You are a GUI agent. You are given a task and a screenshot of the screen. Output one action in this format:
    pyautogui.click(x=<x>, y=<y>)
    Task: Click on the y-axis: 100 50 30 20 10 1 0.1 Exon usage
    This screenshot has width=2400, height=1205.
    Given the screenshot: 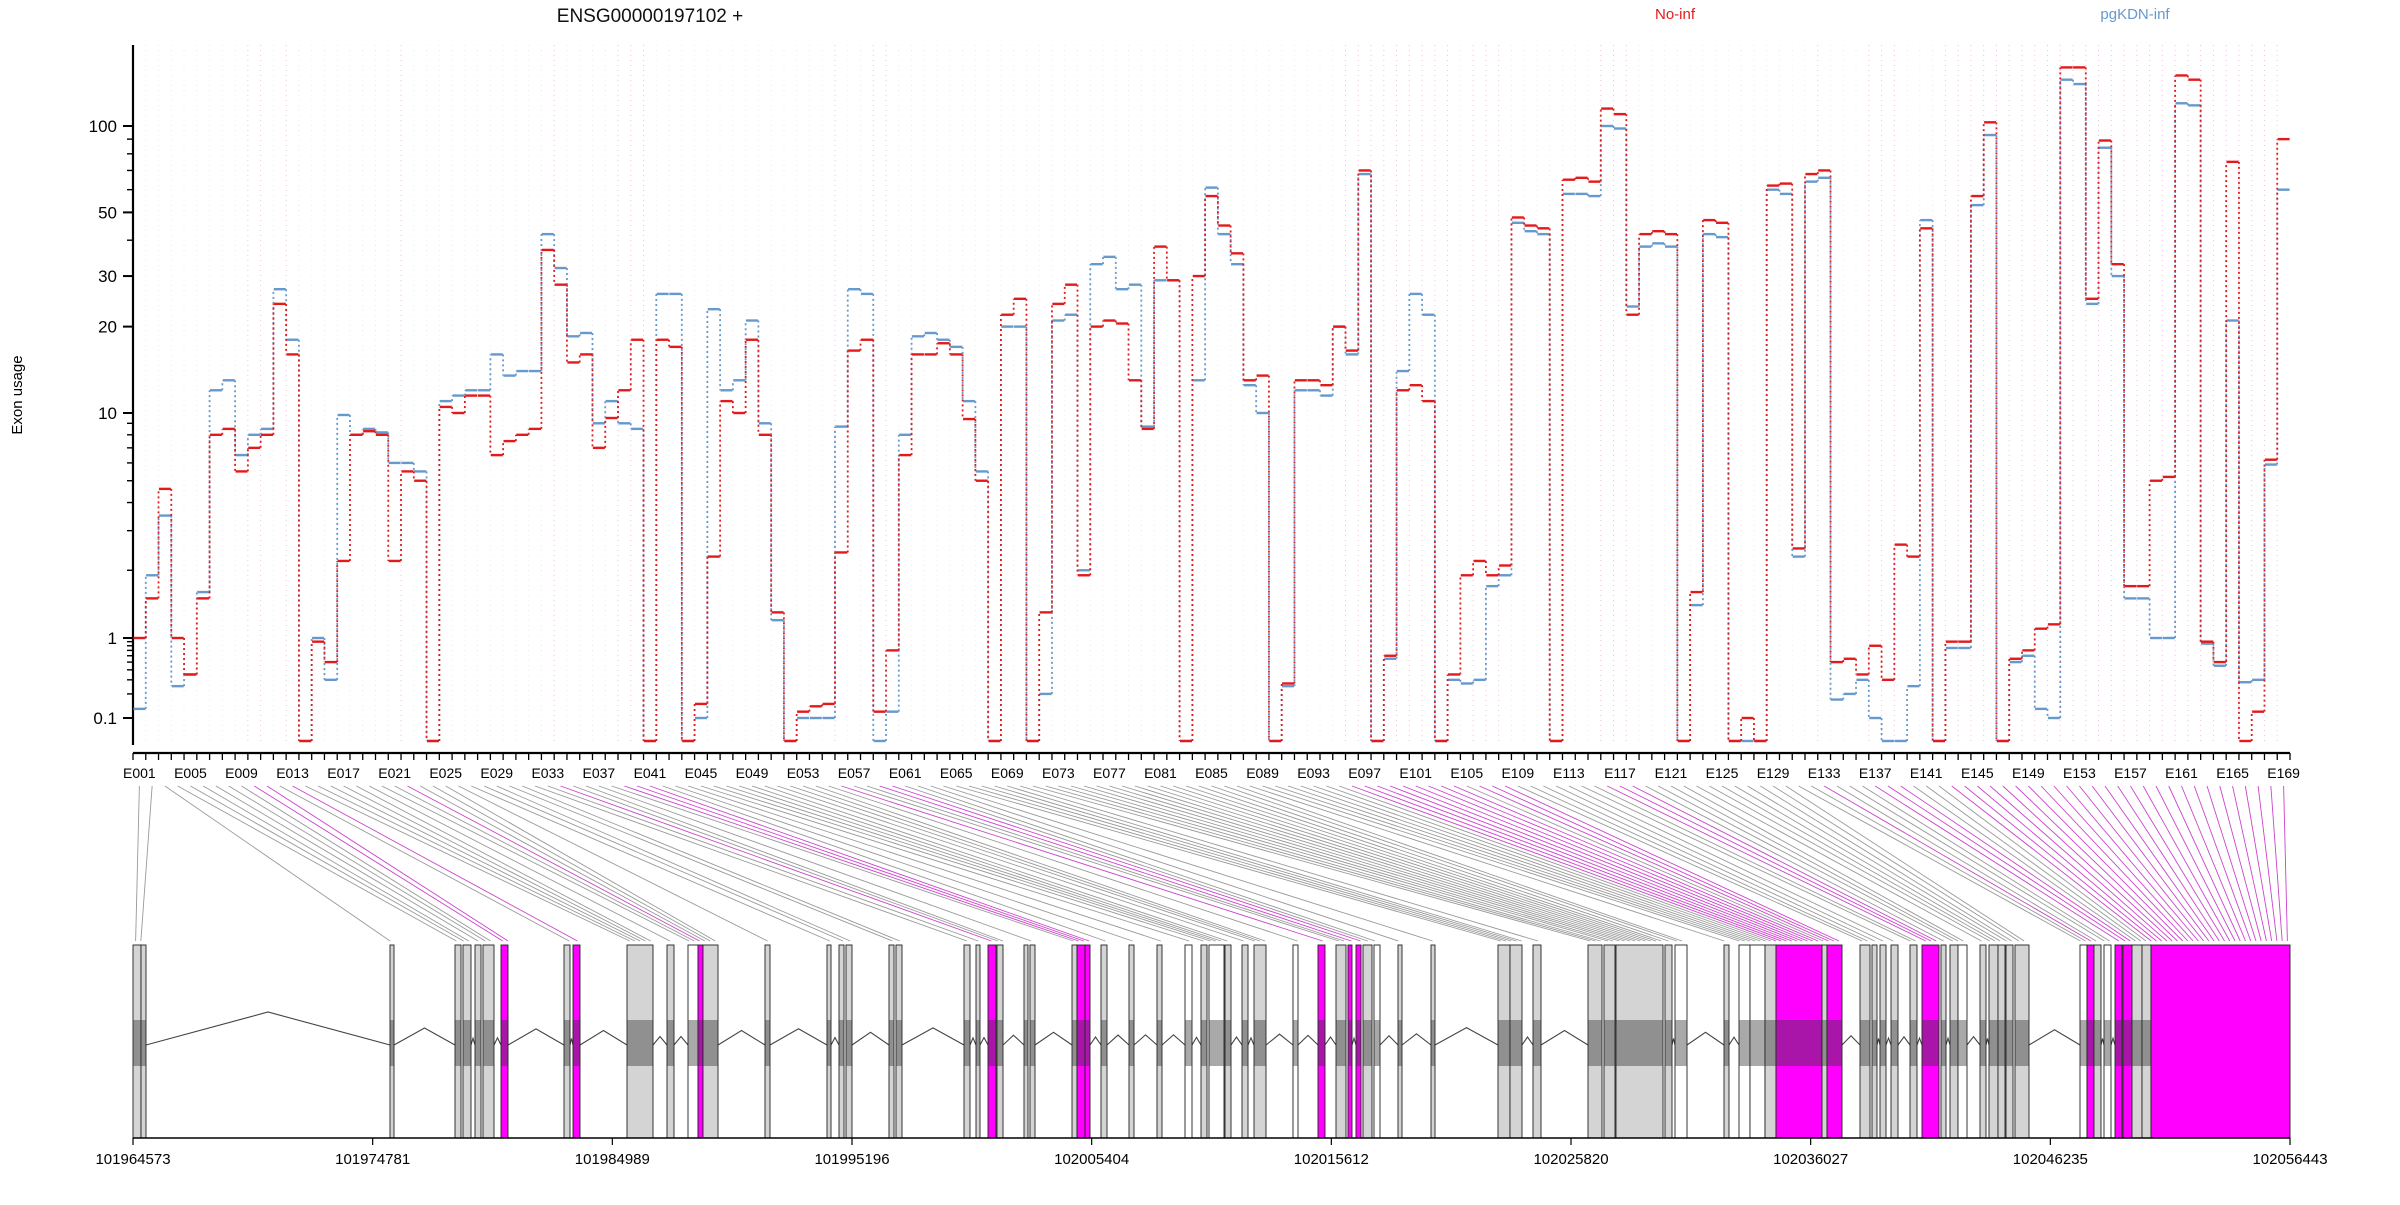 What is the action you would take?
    pyautogui.click(x=72, y=395)
    